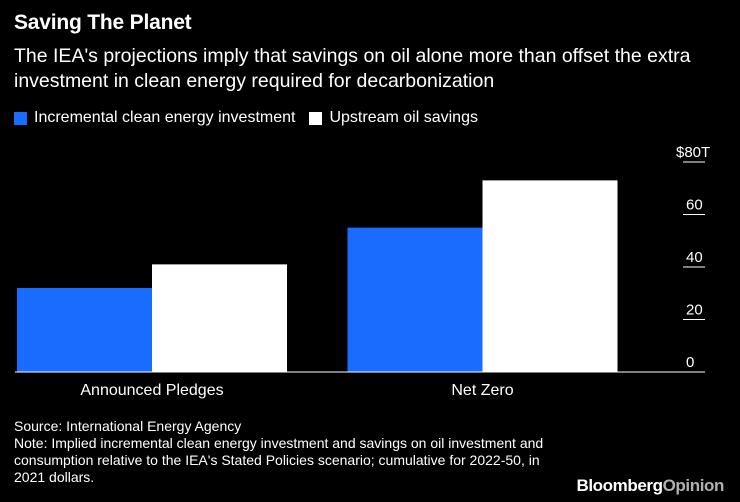 Image resolution: width=740 pixels, height=502 pixels. I want to click on bar-oil-savings-net-zero, so click(550, 276).